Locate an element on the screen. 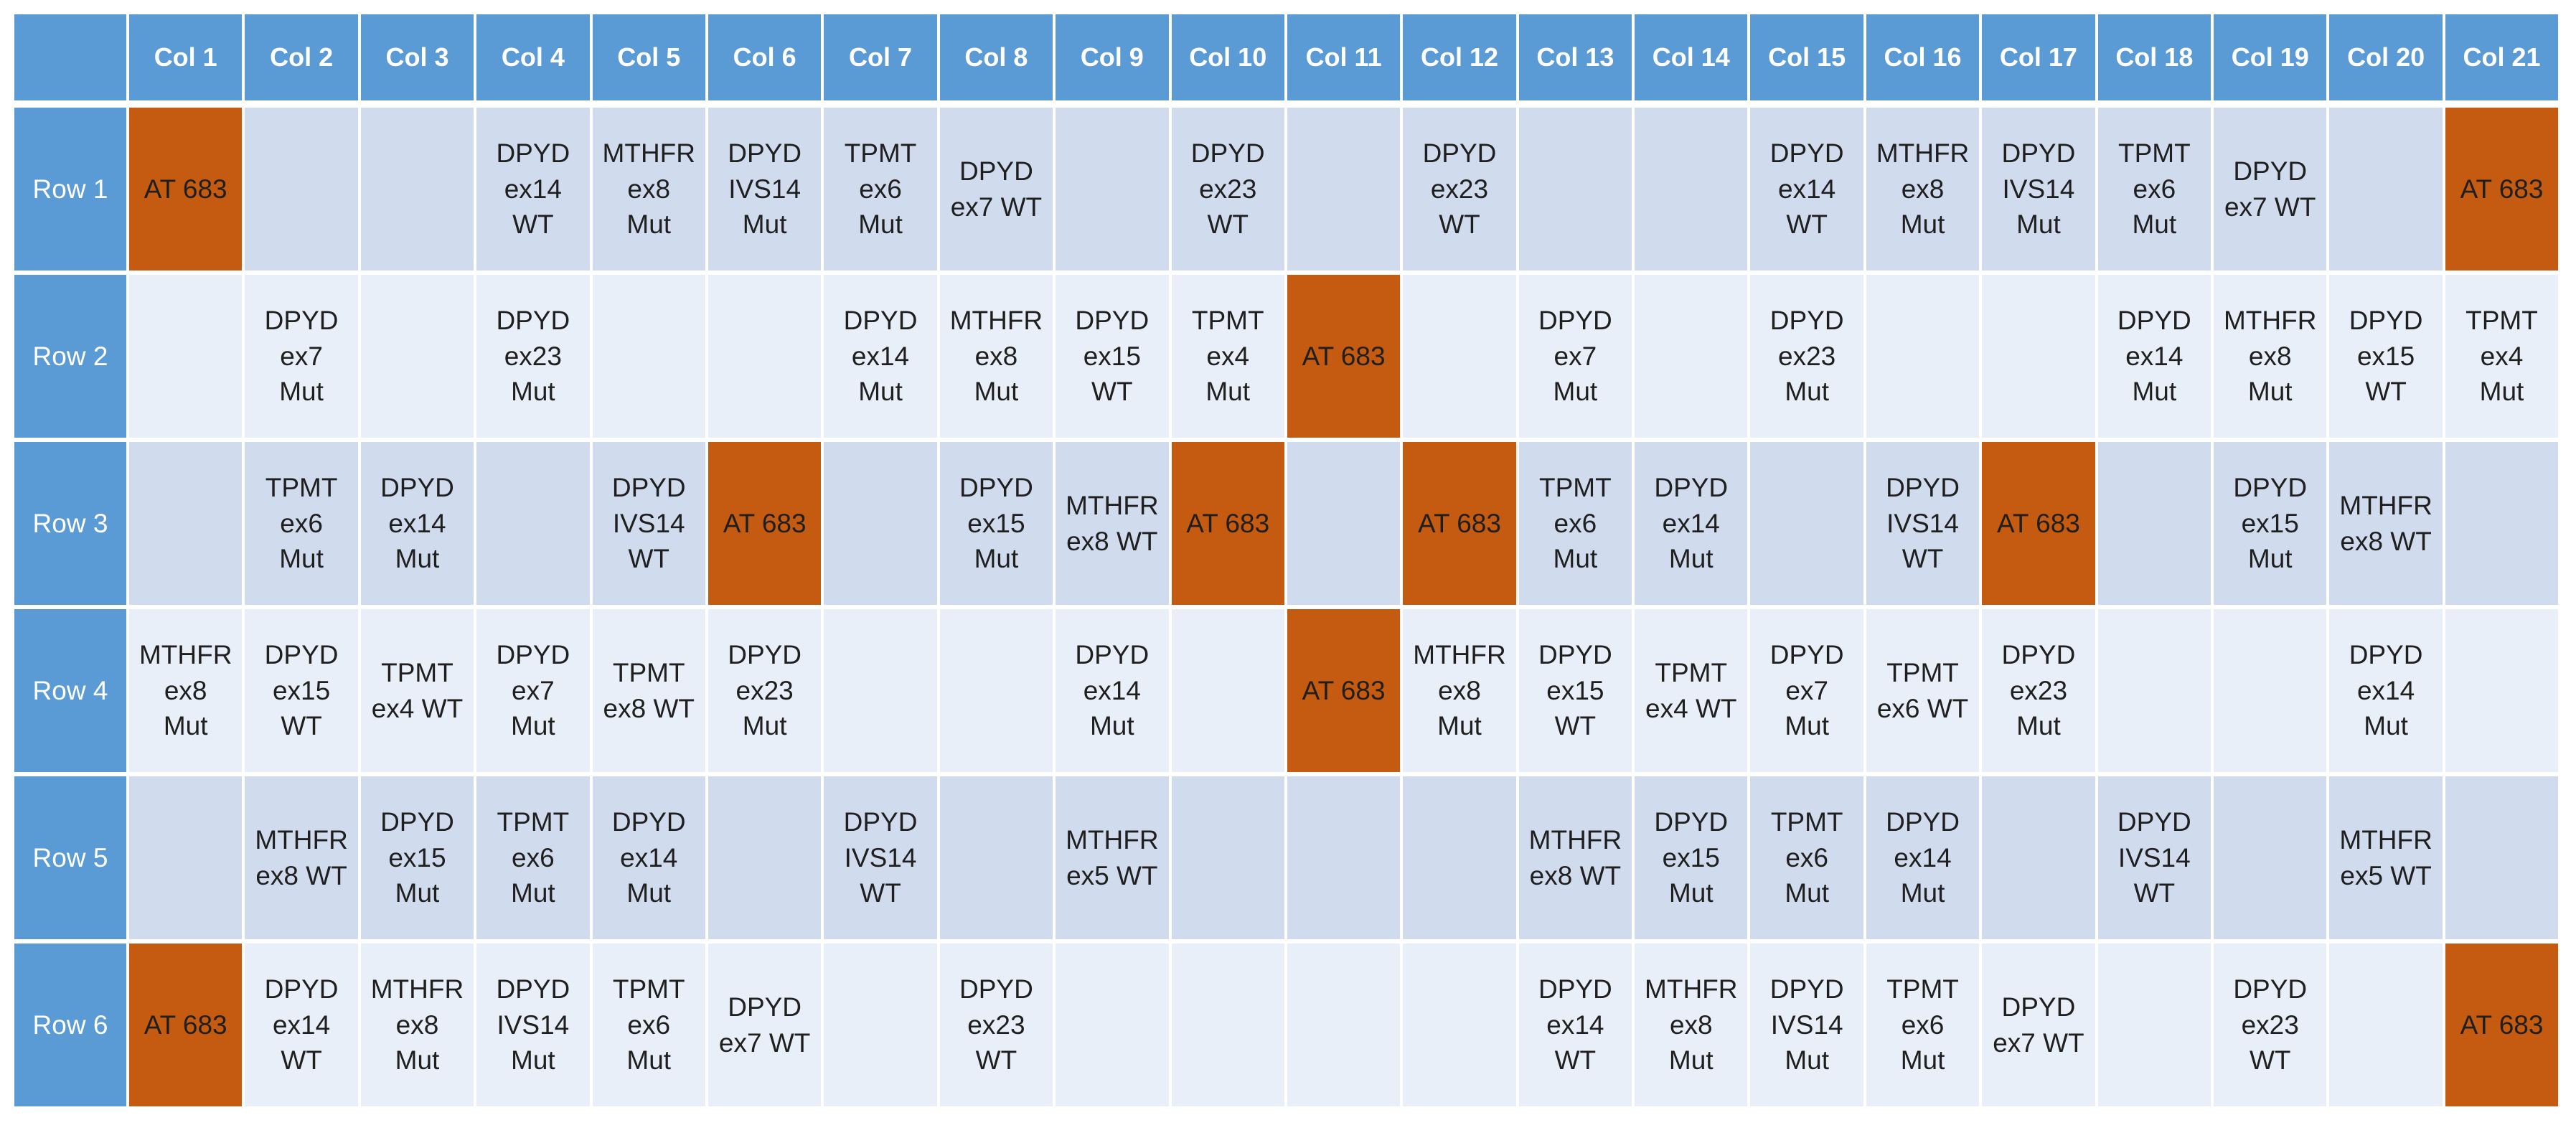 Image resolution: width=2576 pixels, height=1148 pixels. row-header: Row 5 is located at coordinates (71, 860).